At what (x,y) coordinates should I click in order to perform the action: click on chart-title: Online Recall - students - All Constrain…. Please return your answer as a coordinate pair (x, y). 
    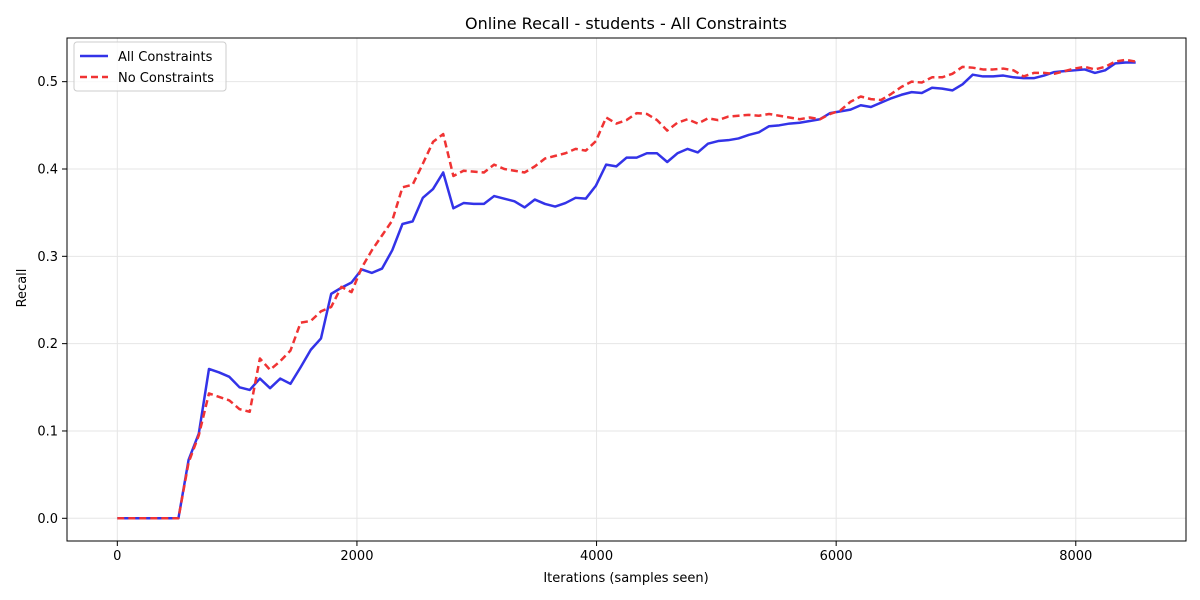
    Looking at the image, I should click on (626, 23).